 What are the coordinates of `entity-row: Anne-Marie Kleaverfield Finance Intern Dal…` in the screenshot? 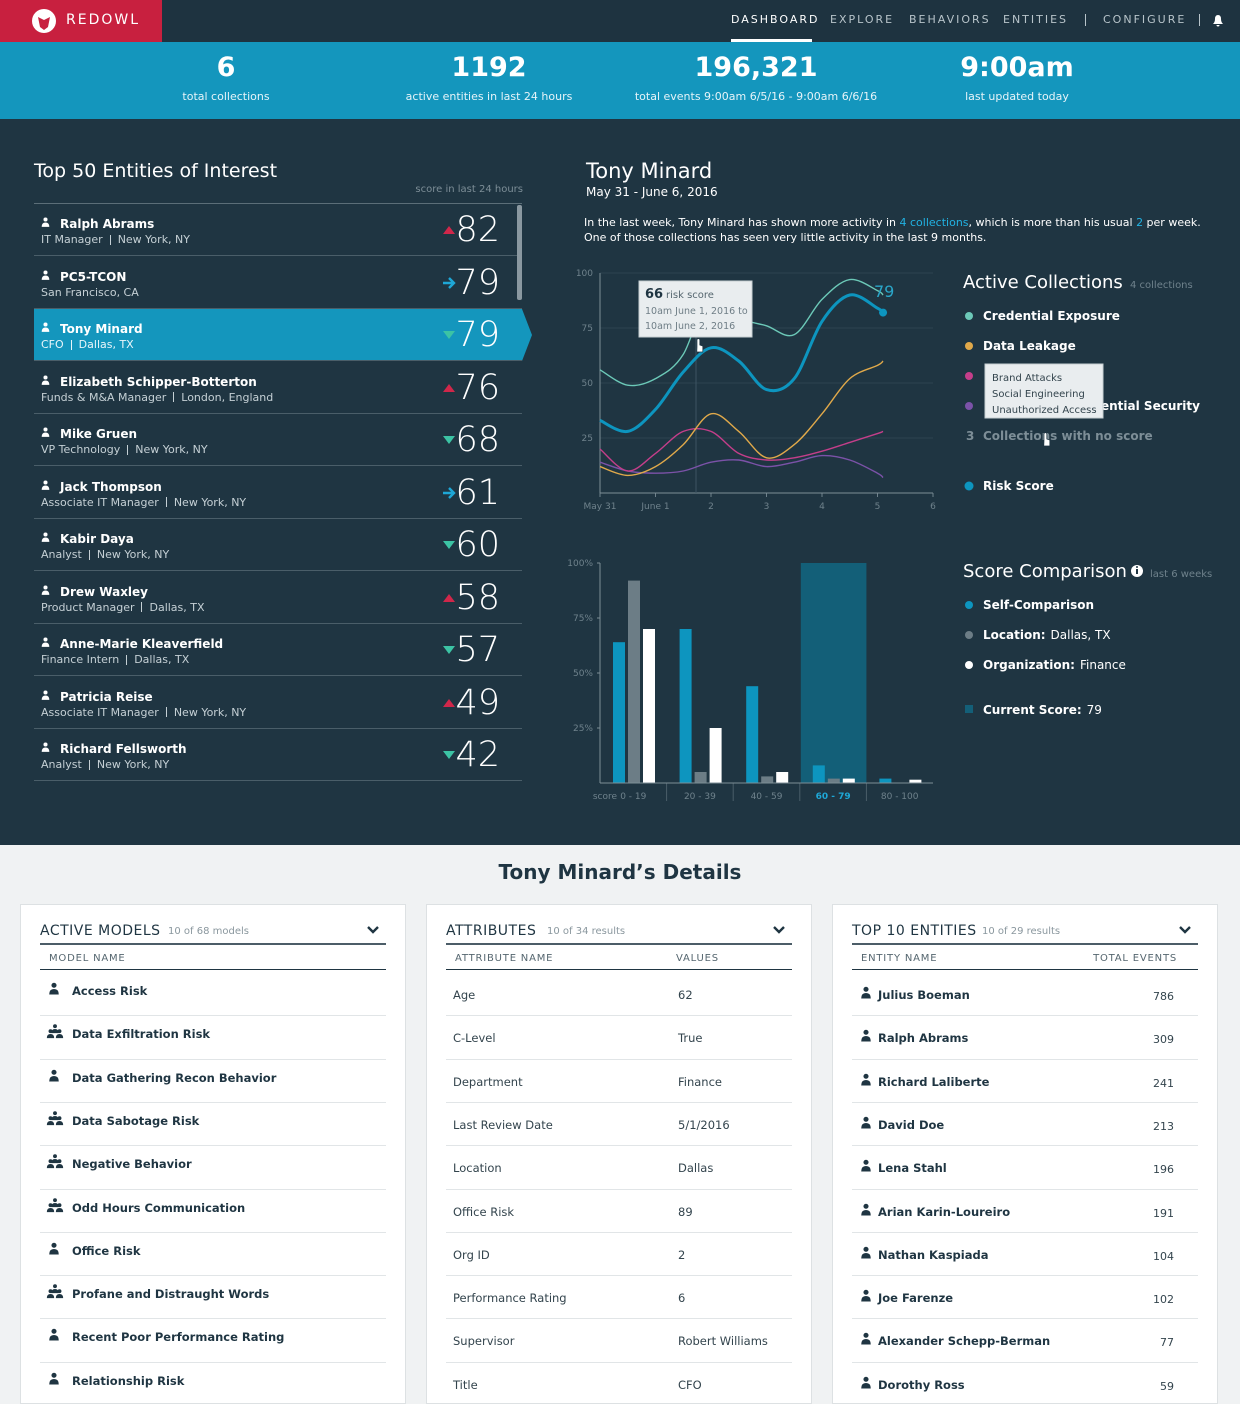 It's located at (278, 650).